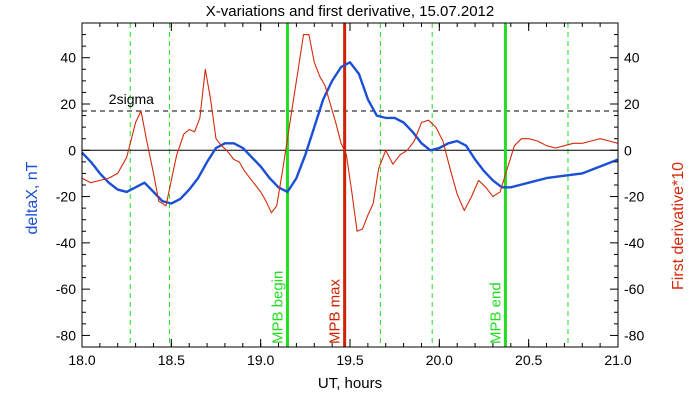 This screenshot has height=400, width=700. I want to click on x-tick-label: 20.5, so click(528, 360).